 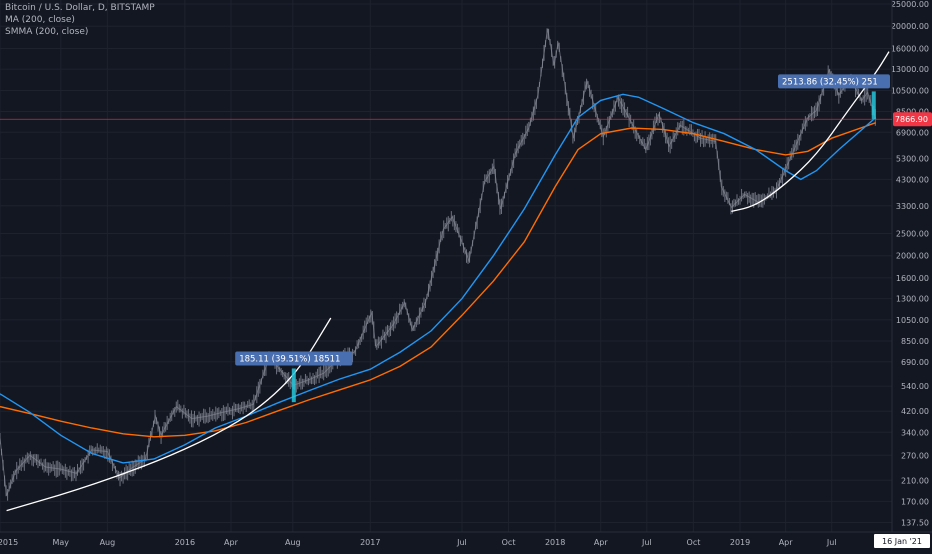 I want to click on y-tick-label: 13000.00, so click(x=910, y=69).